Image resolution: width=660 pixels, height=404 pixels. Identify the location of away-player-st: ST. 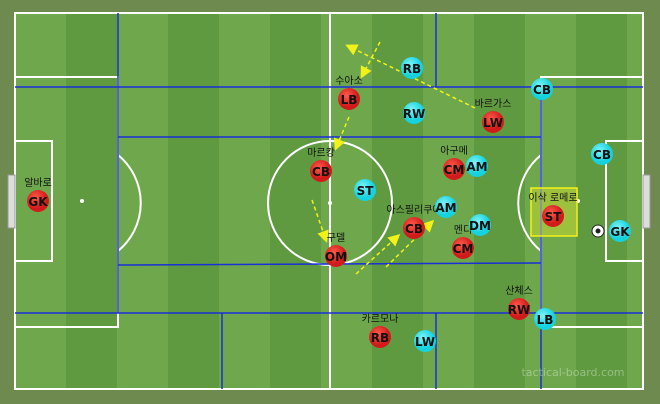
(365, 190).